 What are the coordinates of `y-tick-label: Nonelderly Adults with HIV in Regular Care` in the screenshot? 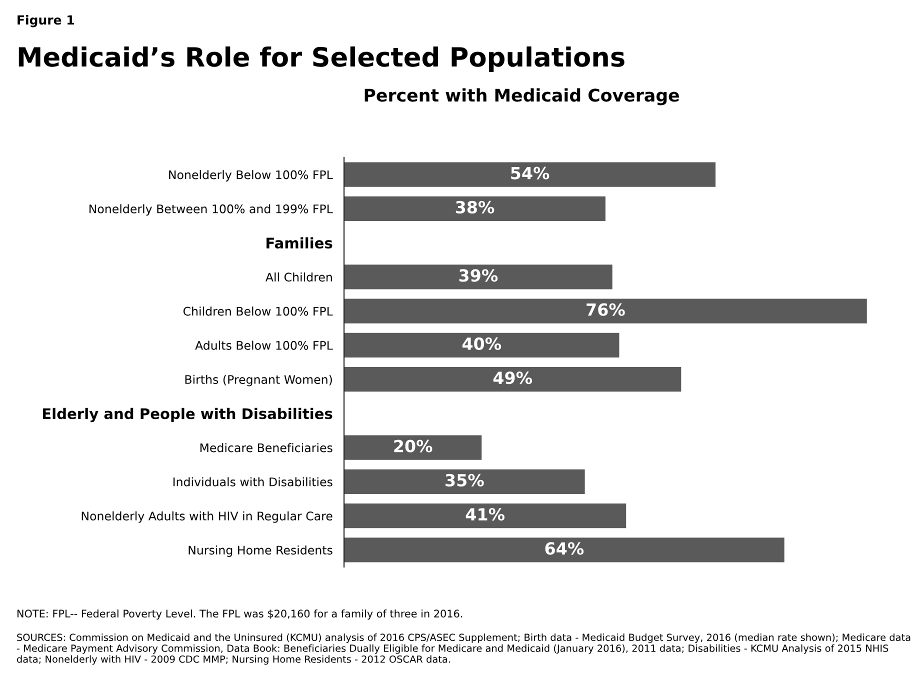 It's located at (207, 517).